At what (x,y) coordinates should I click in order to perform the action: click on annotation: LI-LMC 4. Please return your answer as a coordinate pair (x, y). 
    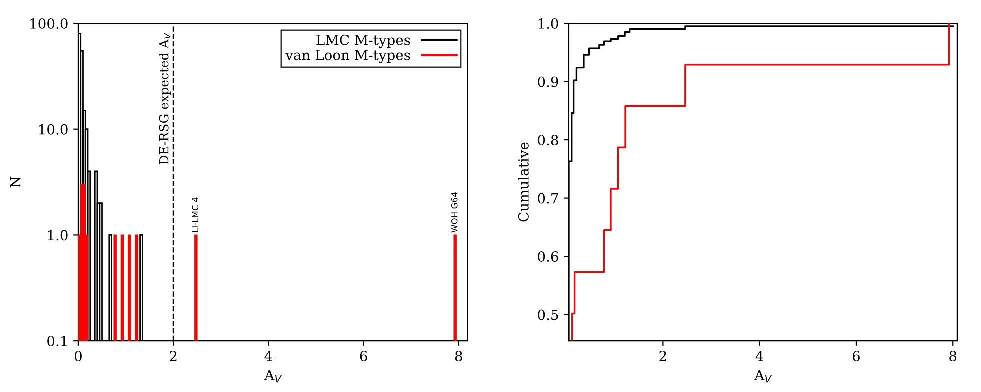
    Looking at the image, I should click on (195, 215).